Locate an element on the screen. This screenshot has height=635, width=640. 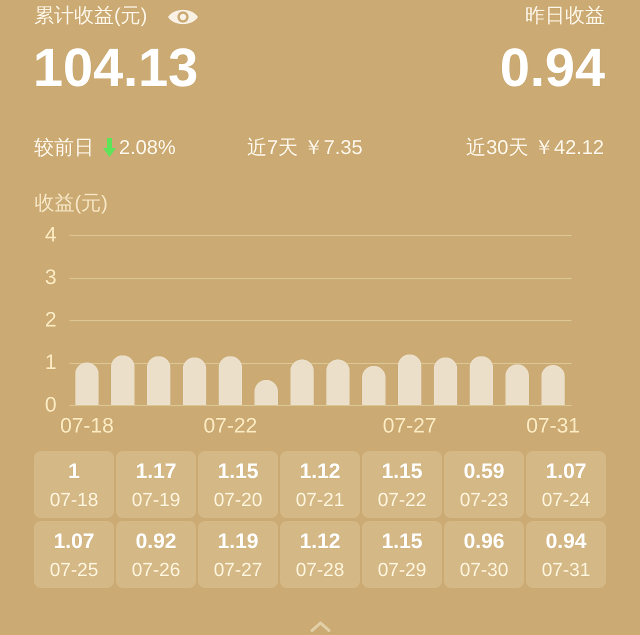
data-label: 0.94 is located at coordinates (566, 541).